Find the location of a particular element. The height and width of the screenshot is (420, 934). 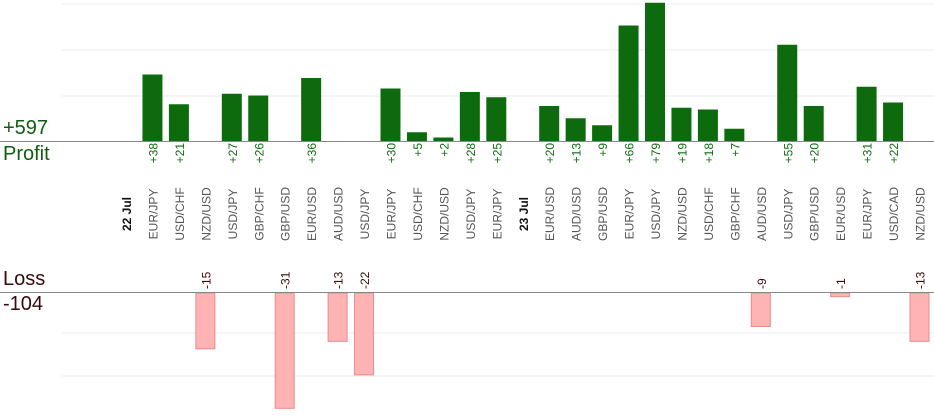

profit-value-label: +19 is located at coordinates (682, 153).